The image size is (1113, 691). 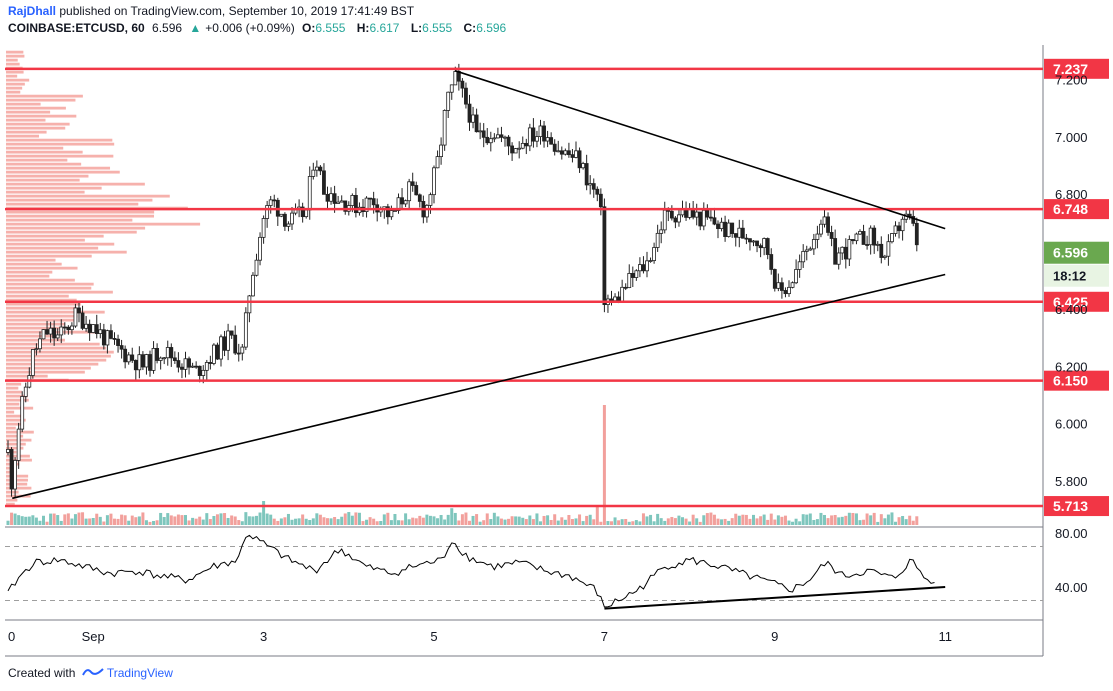 What do you see at coordinates (1071, 481) in the screenshot?
I see `price-tick-label: 5.800` at bounding box center [1071, 481].